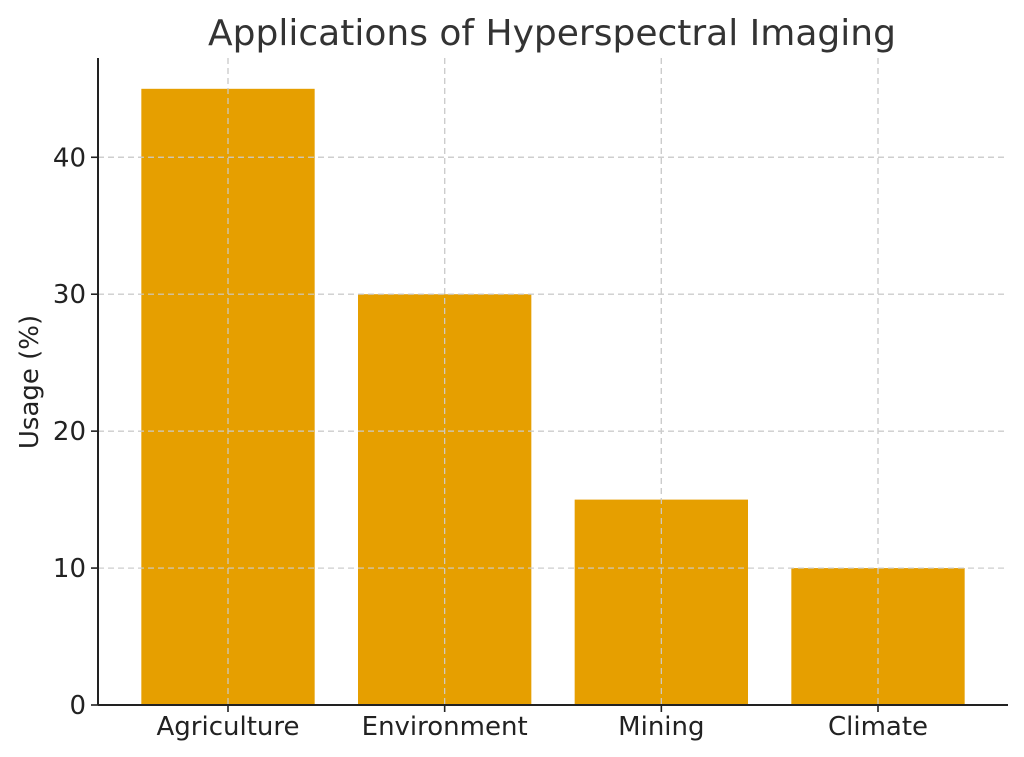 This screenshot has width=1024, height=757. Describe the element at coordinates (69, 158) in the screenshot. I see `y-tick-label: 40` at that location.